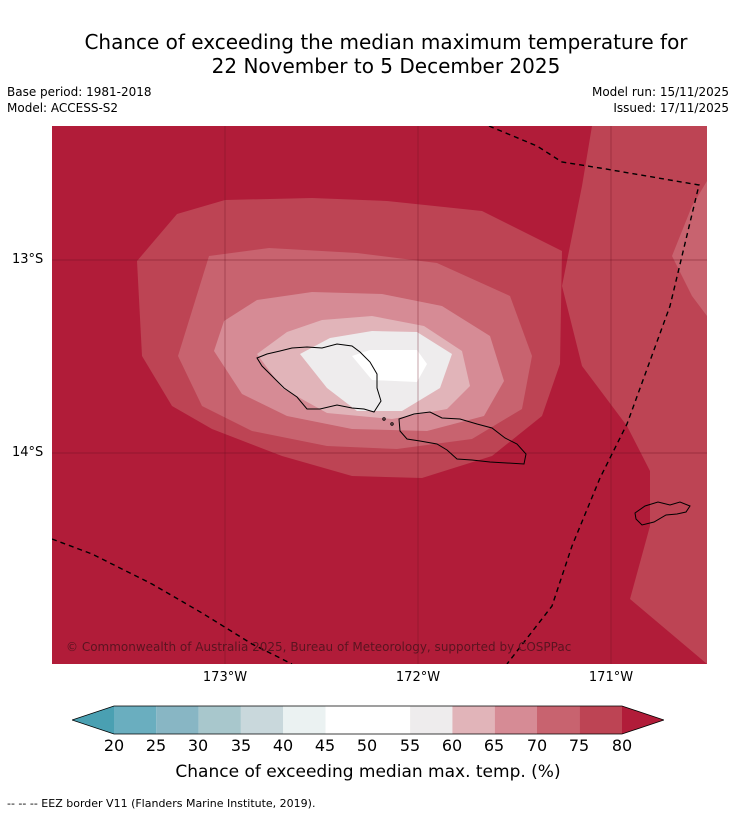 The width and height of the screenshot is (736, 816). I want to click on colorbar-tick-25: 25, so click(156, 745).